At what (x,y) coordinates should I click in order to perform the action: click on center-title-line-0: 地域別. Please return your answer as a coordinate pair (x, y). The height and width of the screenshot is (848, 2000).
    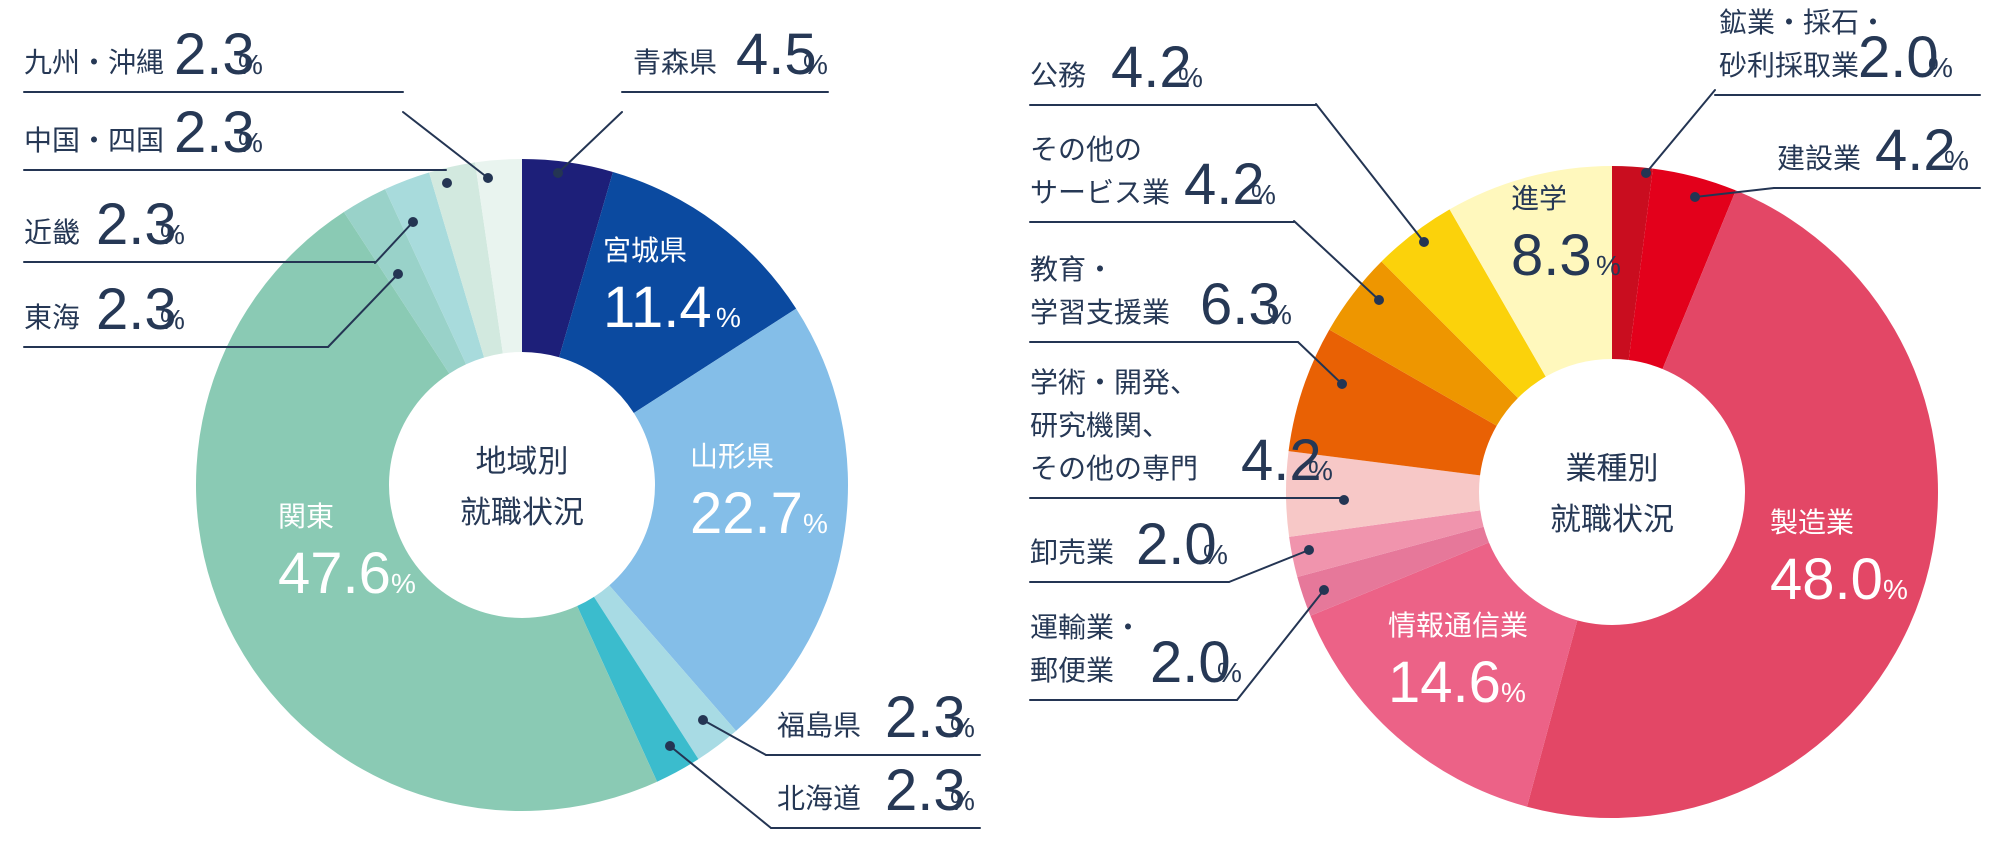
    Looking at the image, I should click on (522, 462).